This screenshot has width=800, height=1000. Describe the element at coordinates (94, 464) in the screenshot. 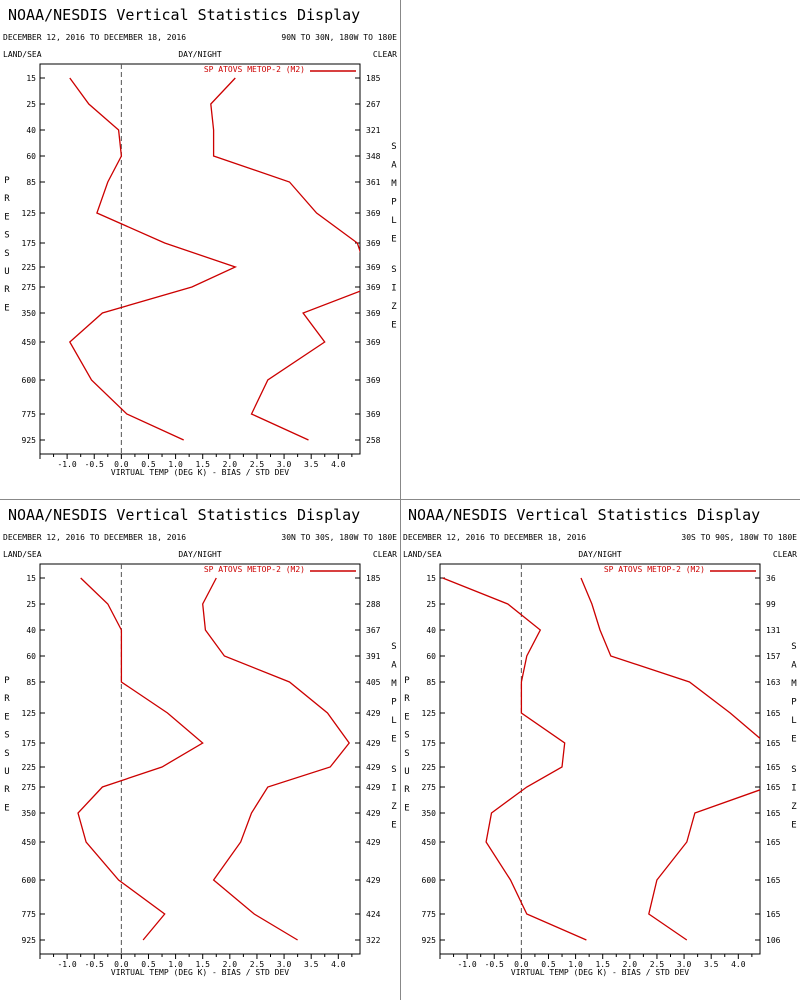

I see `x-tick-label: -0.5` at that location.